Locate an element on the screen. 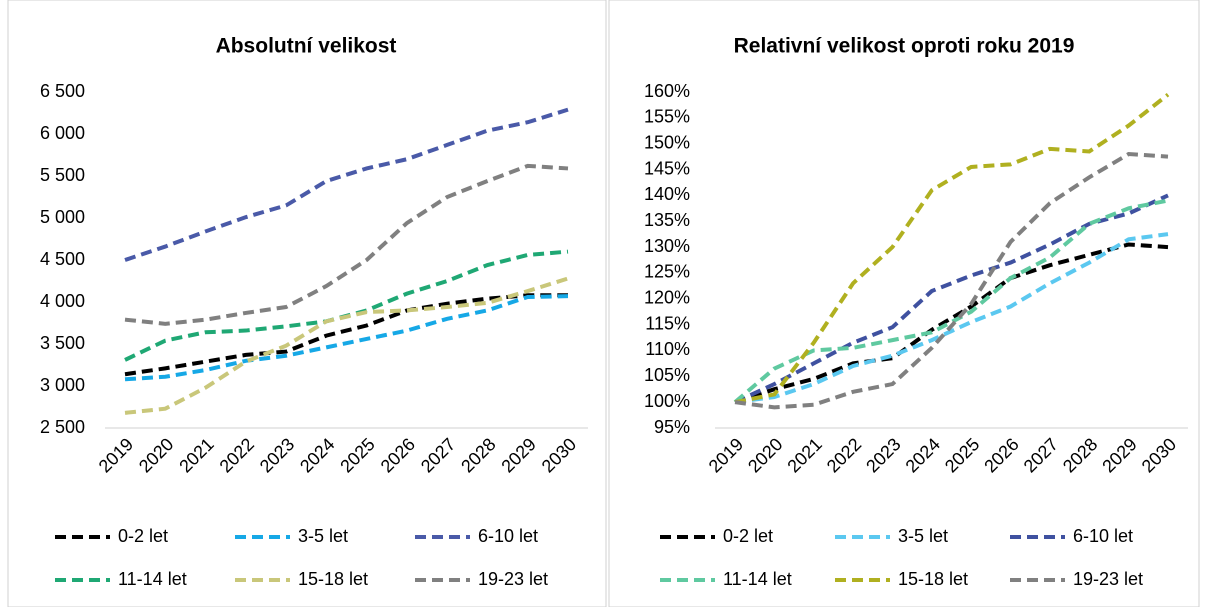 Image resolution: width=1205 pixels, height=607 pixels. y-tick-label: 115% is located at coordinates (667, 323).